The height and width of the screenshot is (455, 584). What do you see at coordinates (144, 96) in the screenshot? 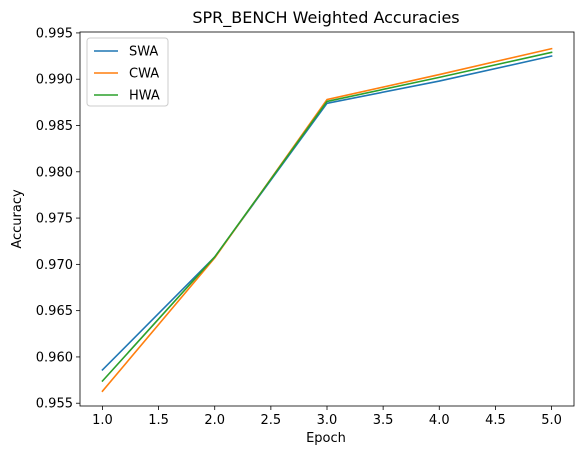
I see `legend-label-hwa: HWA` at bounding box center [144, 96].